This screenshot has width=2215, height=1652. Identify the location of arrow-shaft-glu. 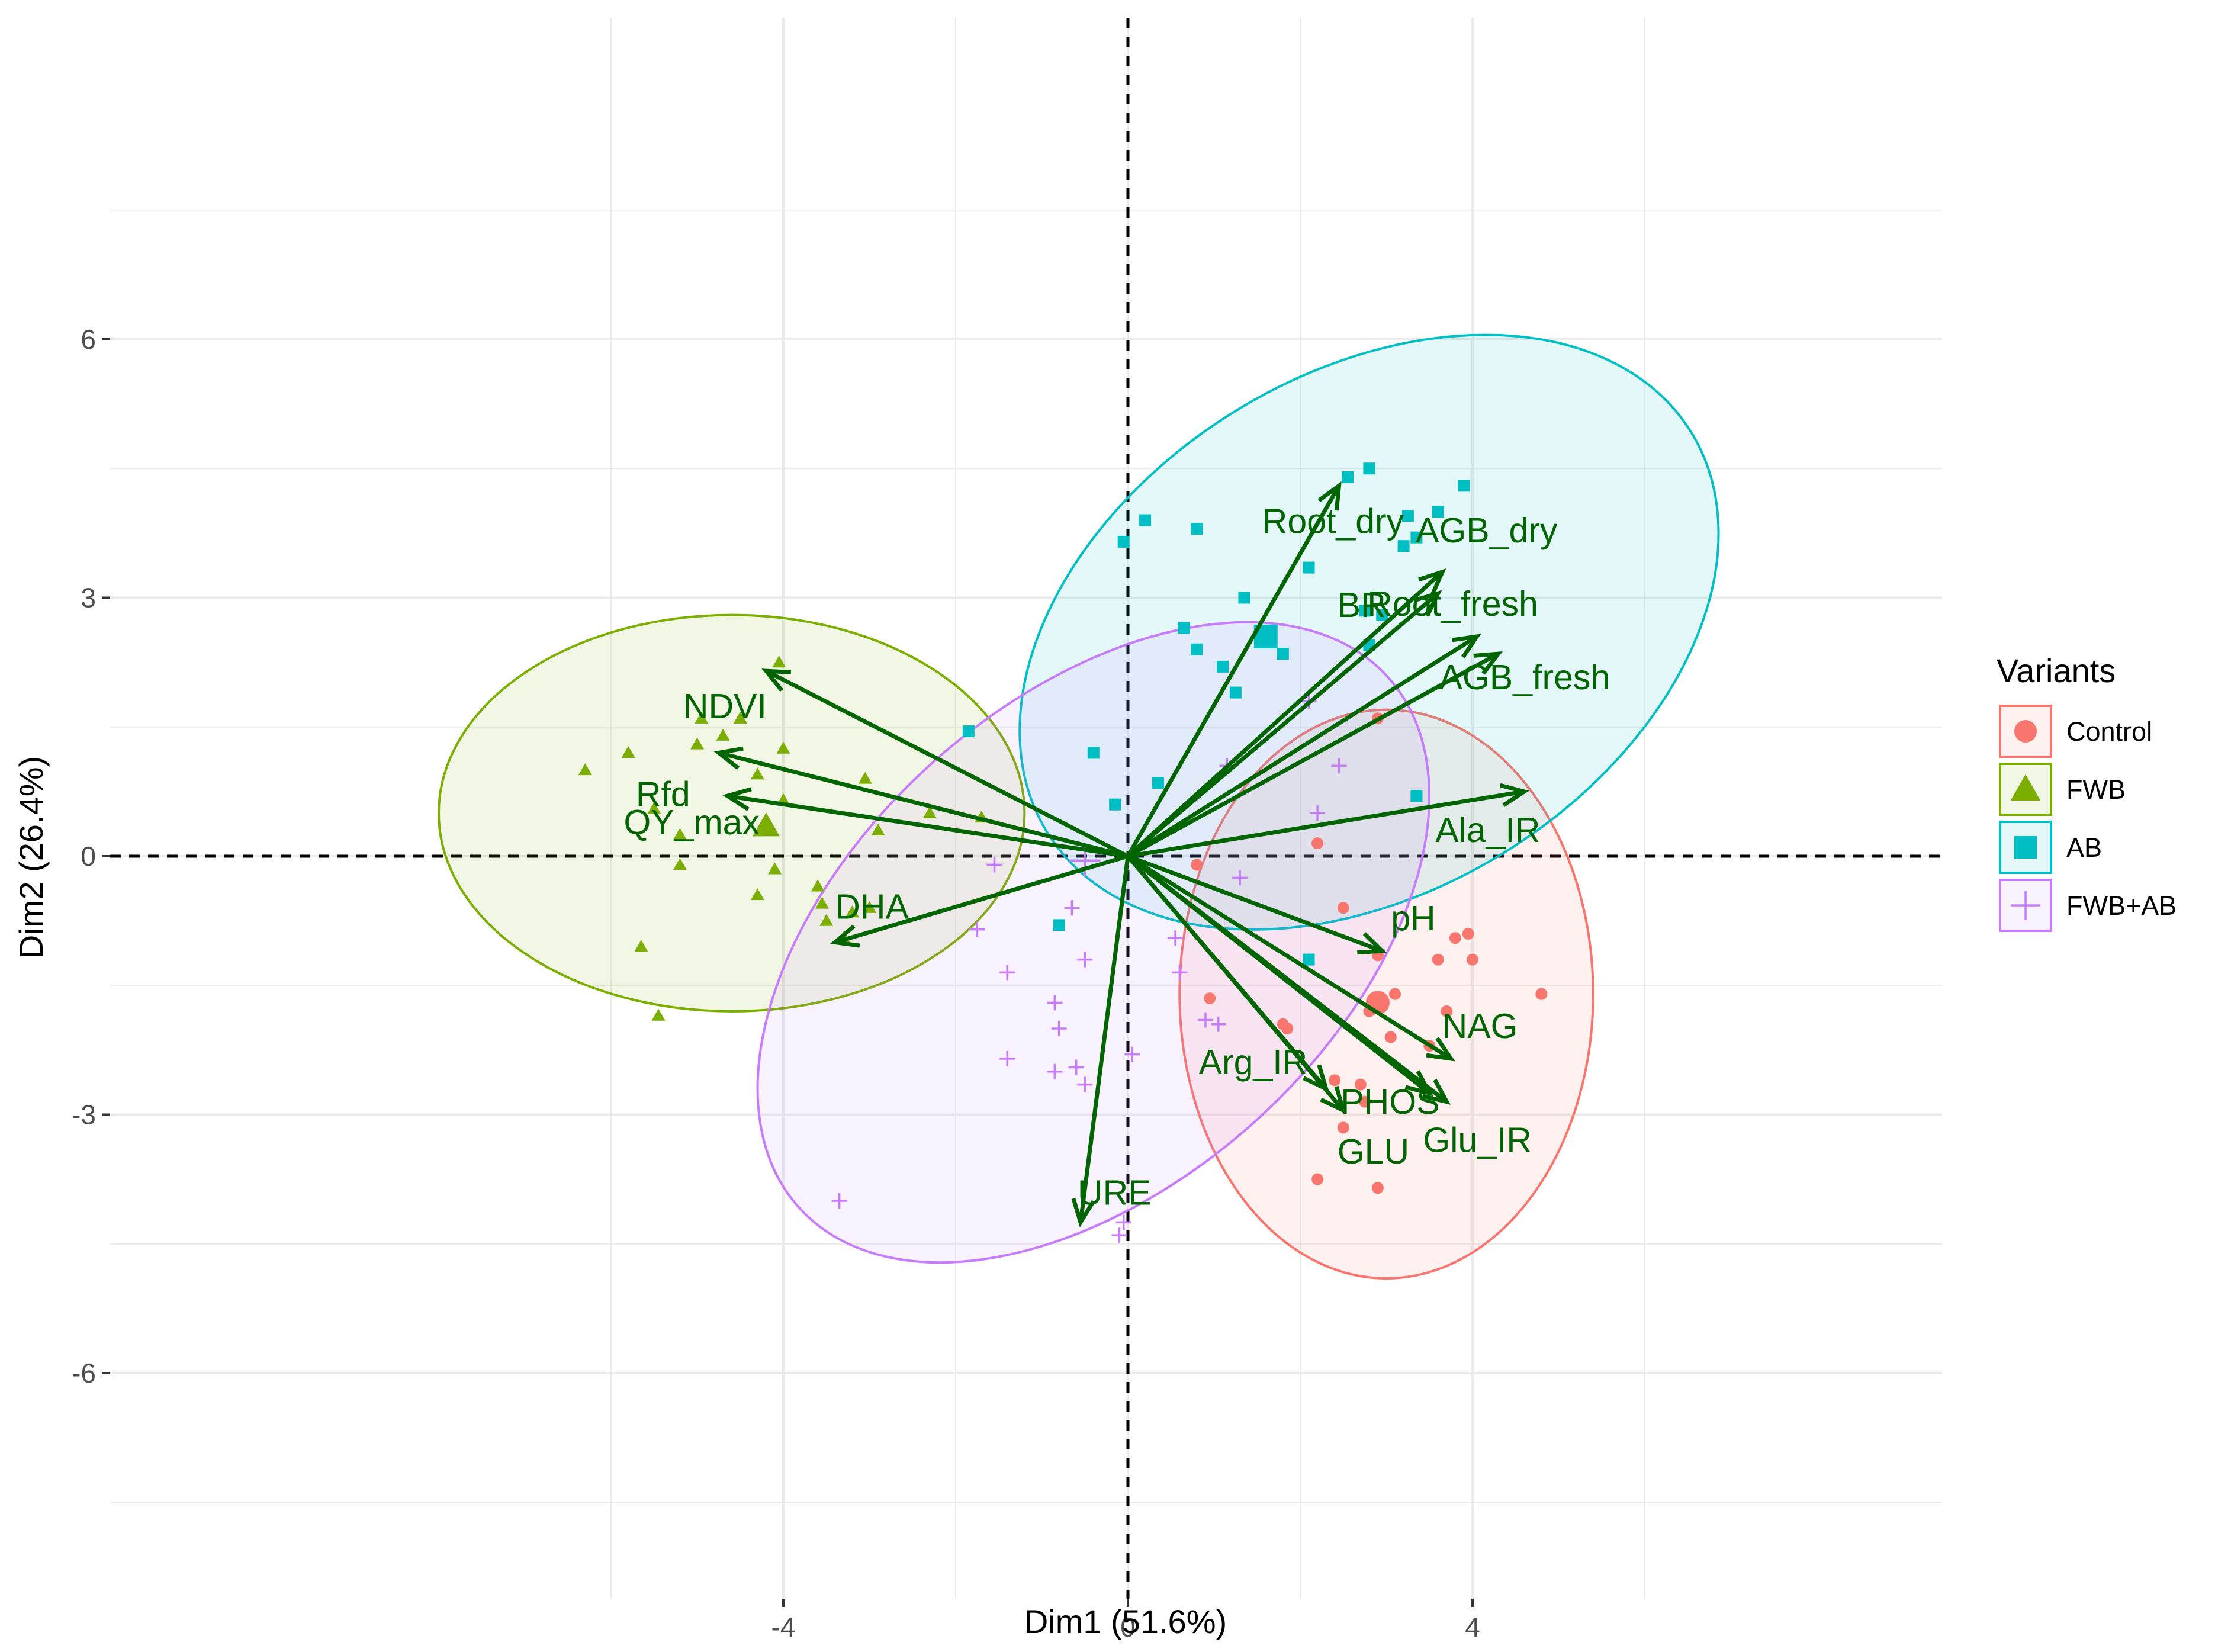
(1236, 983).